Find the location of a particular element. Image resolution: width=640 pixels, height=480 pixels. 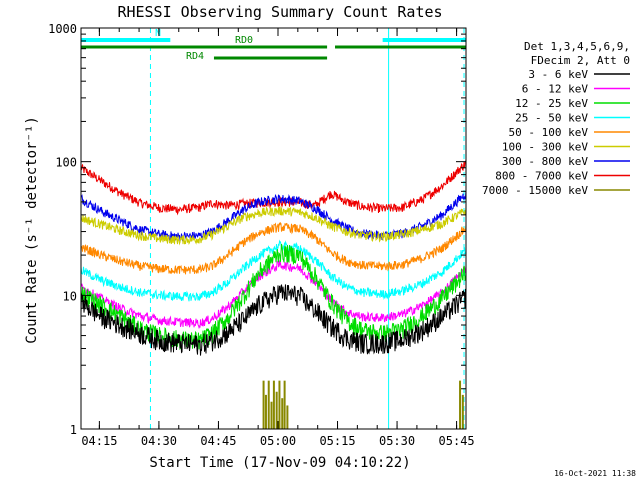

y-tick-label-3: 1000 is located at coordinates (62, 29).